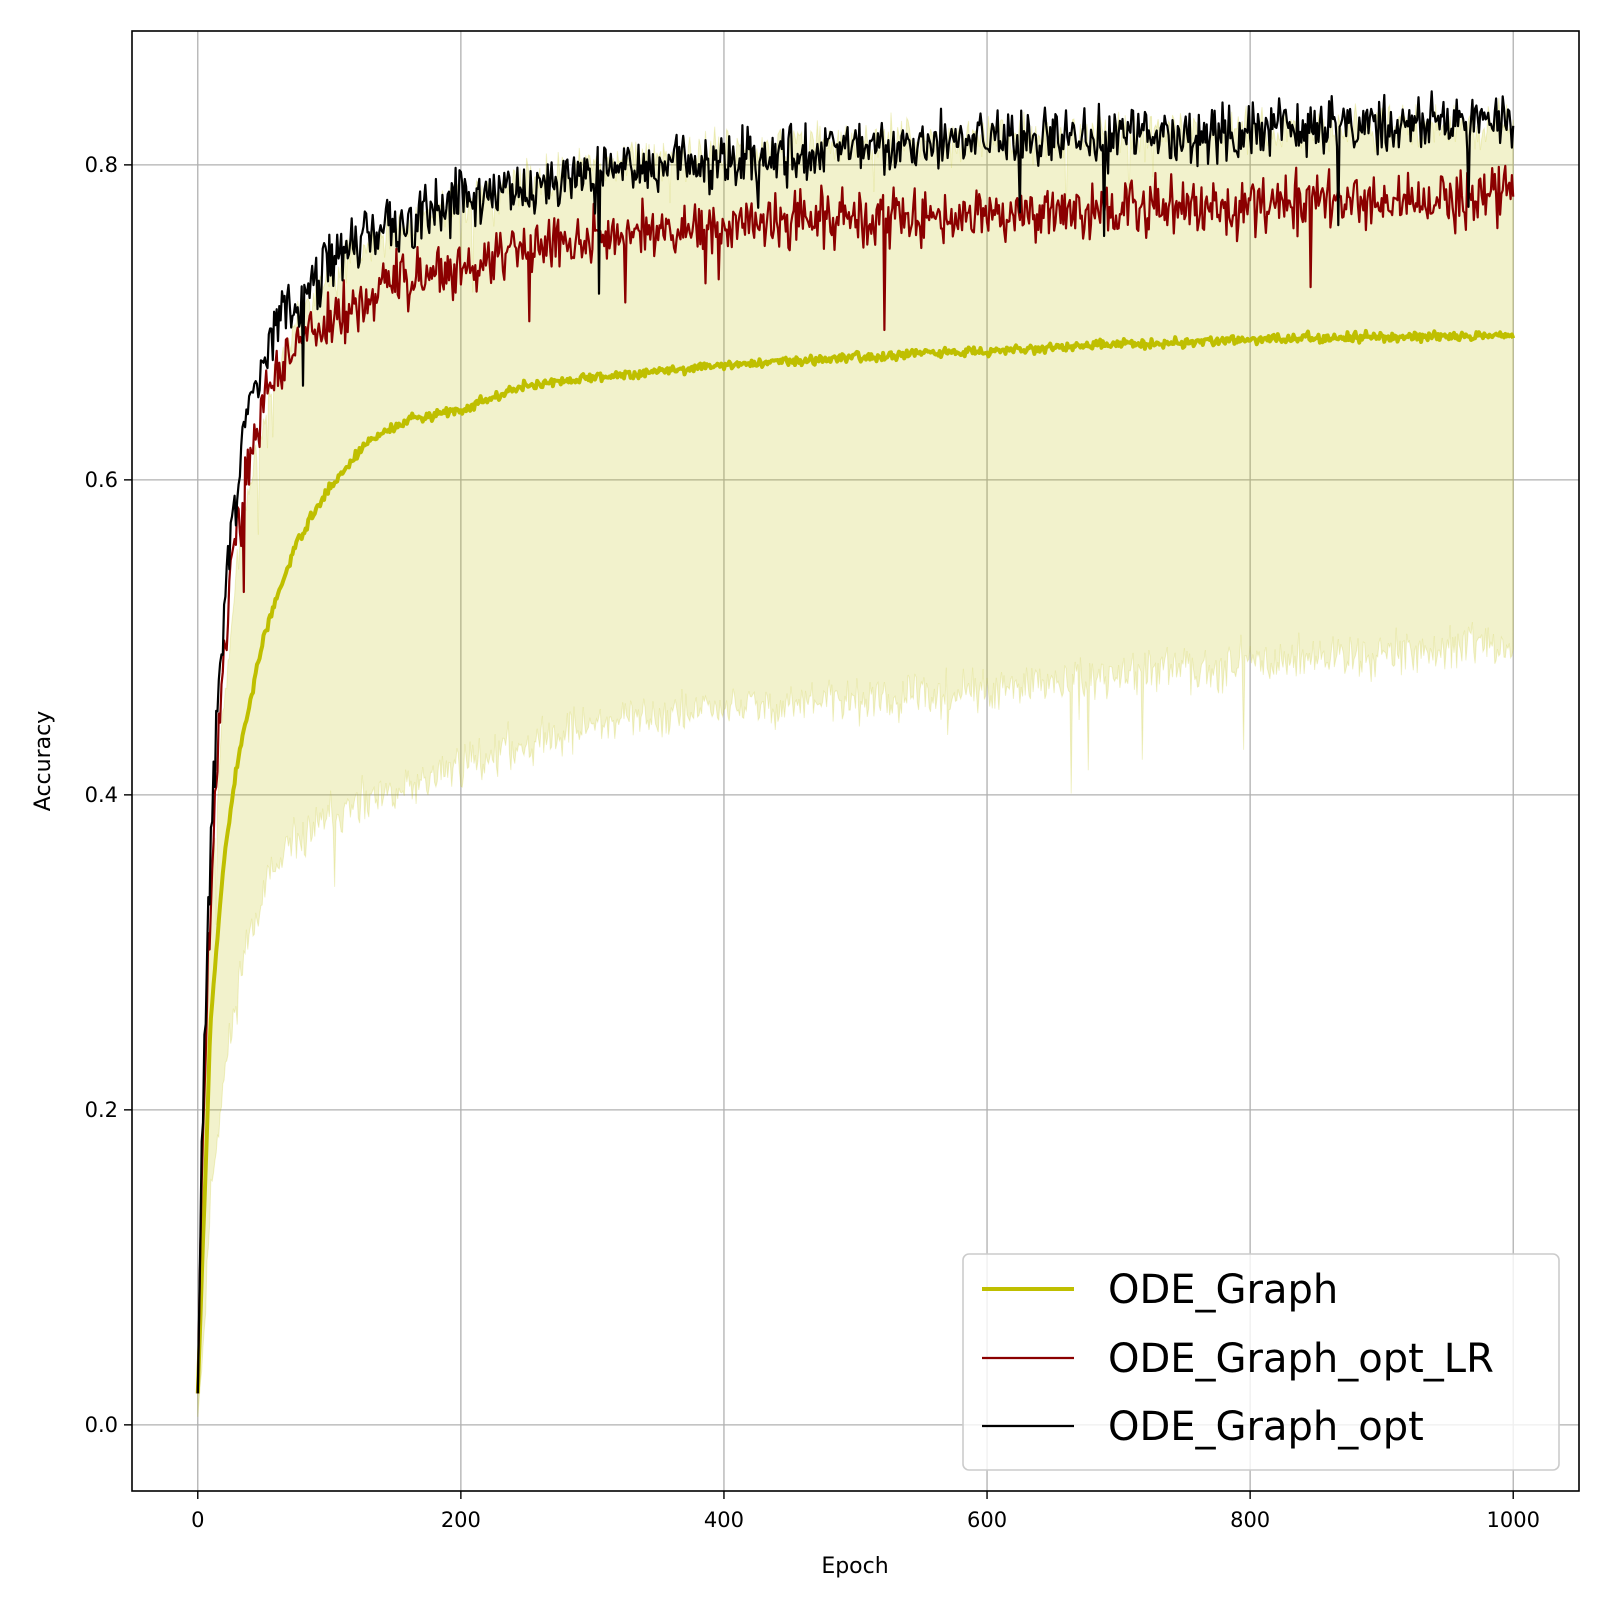 The height and width of the screenshot is (1600, 1600). Describe the element at coordinates (987, 1520) in the screenshot. I see `x-tick-label: 600` at that location.